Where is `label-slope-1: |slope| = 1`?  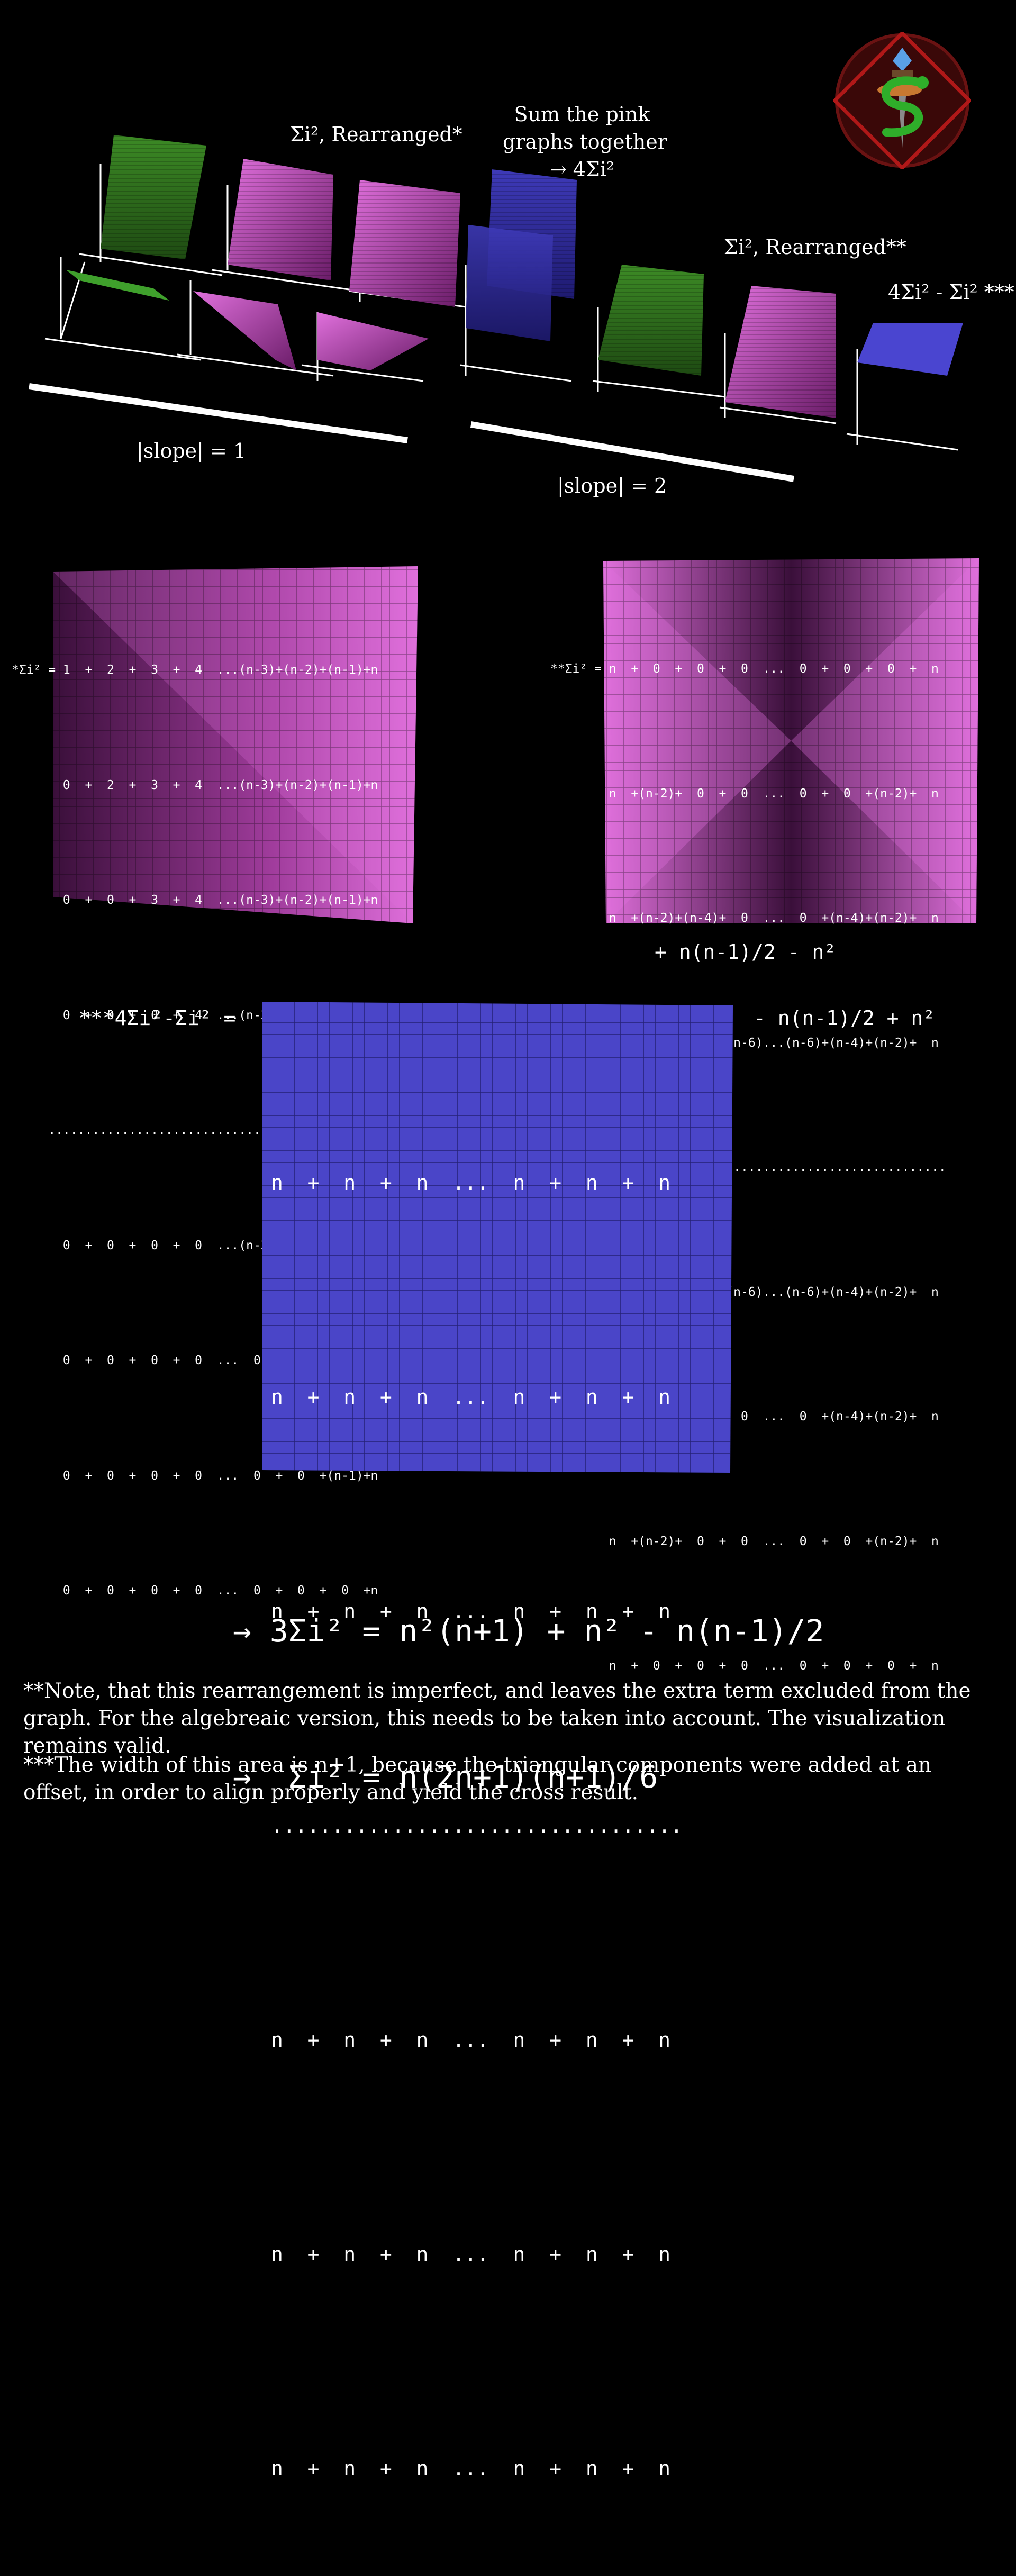
label-slope-1: |slope| = 1 is located at coordinates (192, 450).